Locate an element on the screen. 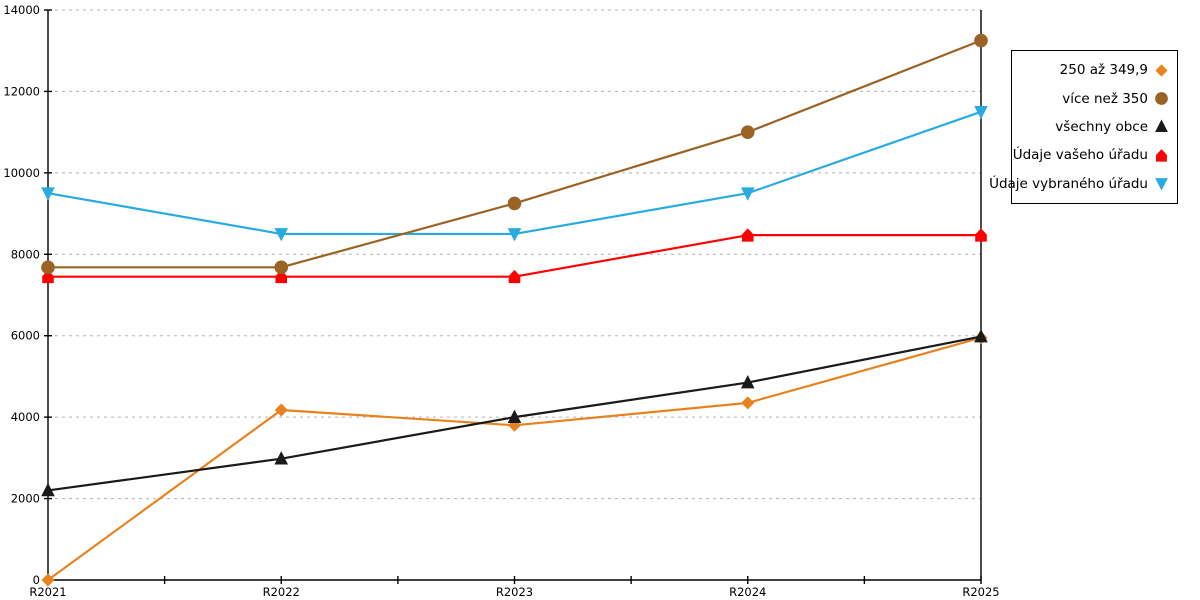  x-tick-label: R2022 is located at coordinates (281, 592).